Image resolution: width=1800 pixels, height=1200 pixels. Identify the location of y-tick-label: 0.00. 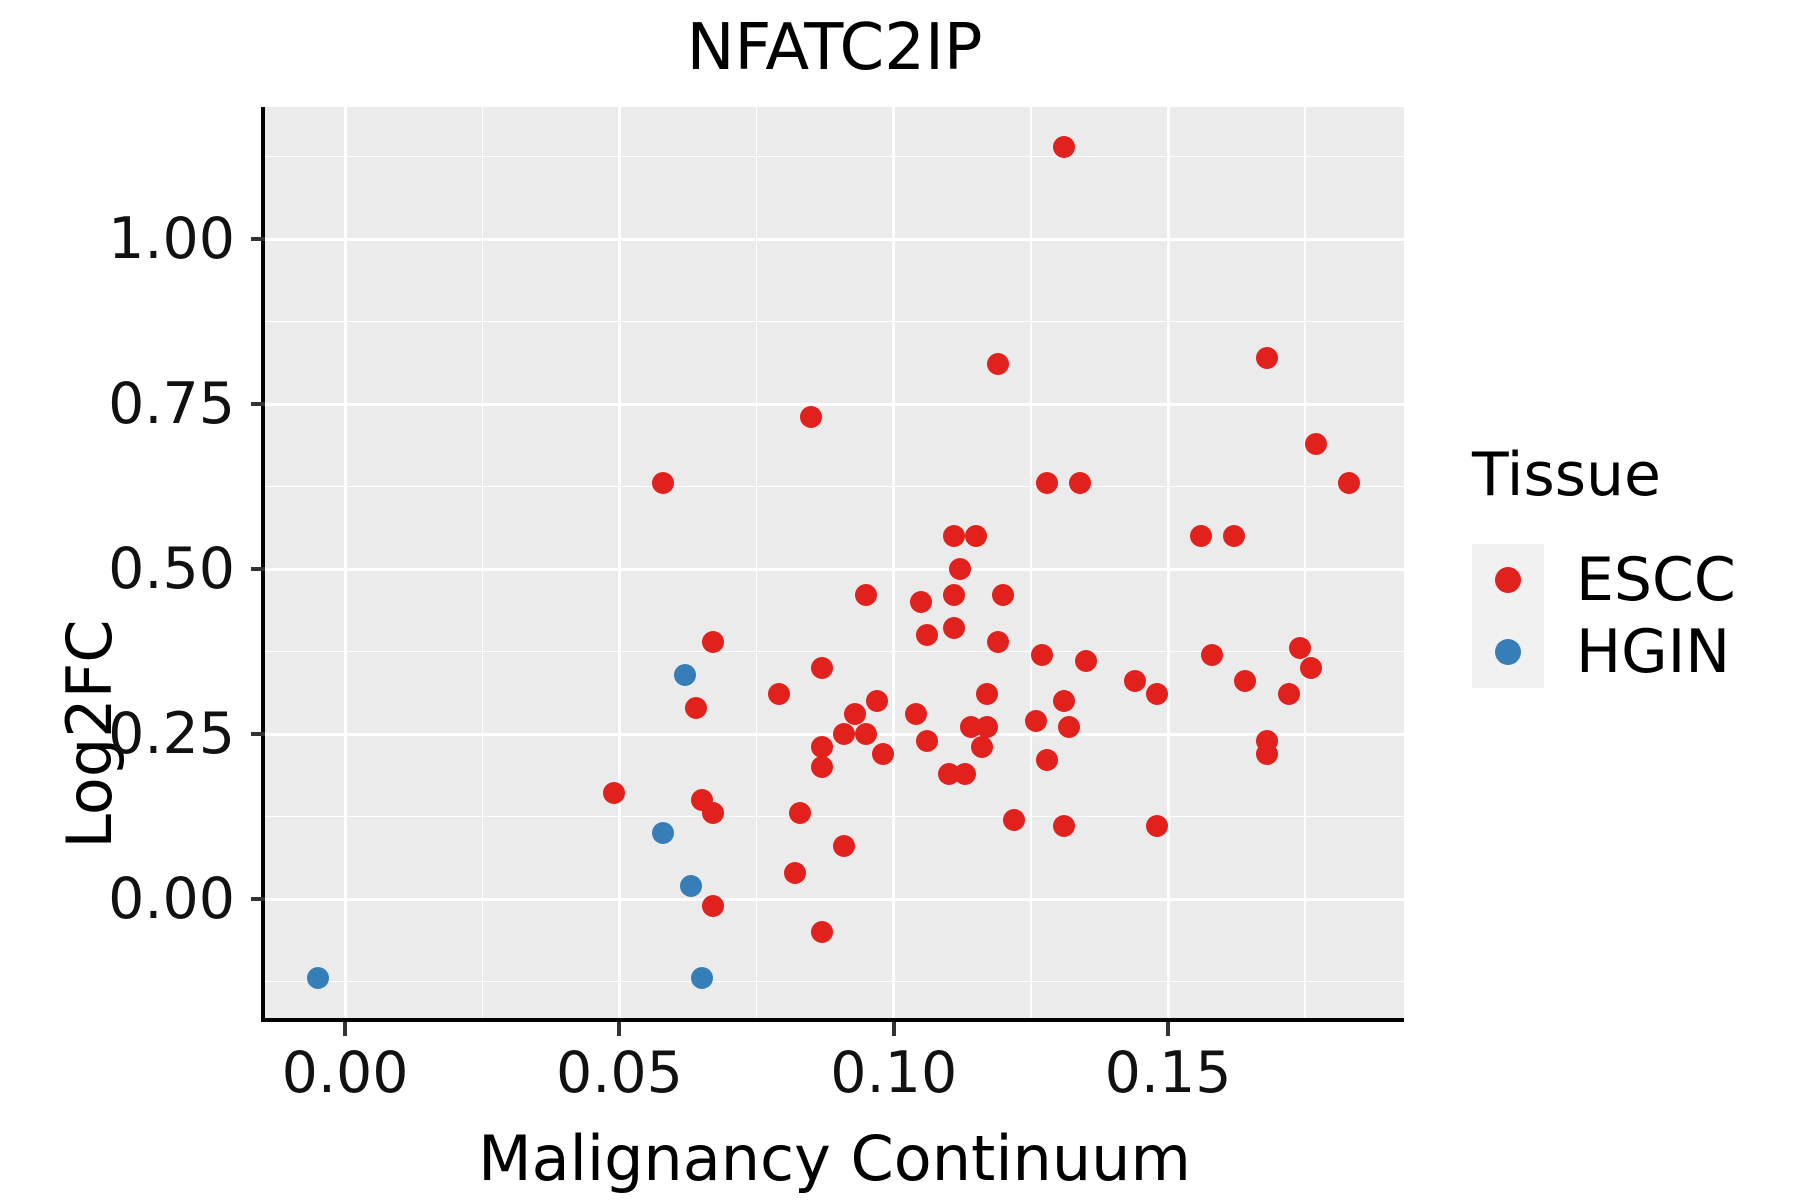
(171, 899).